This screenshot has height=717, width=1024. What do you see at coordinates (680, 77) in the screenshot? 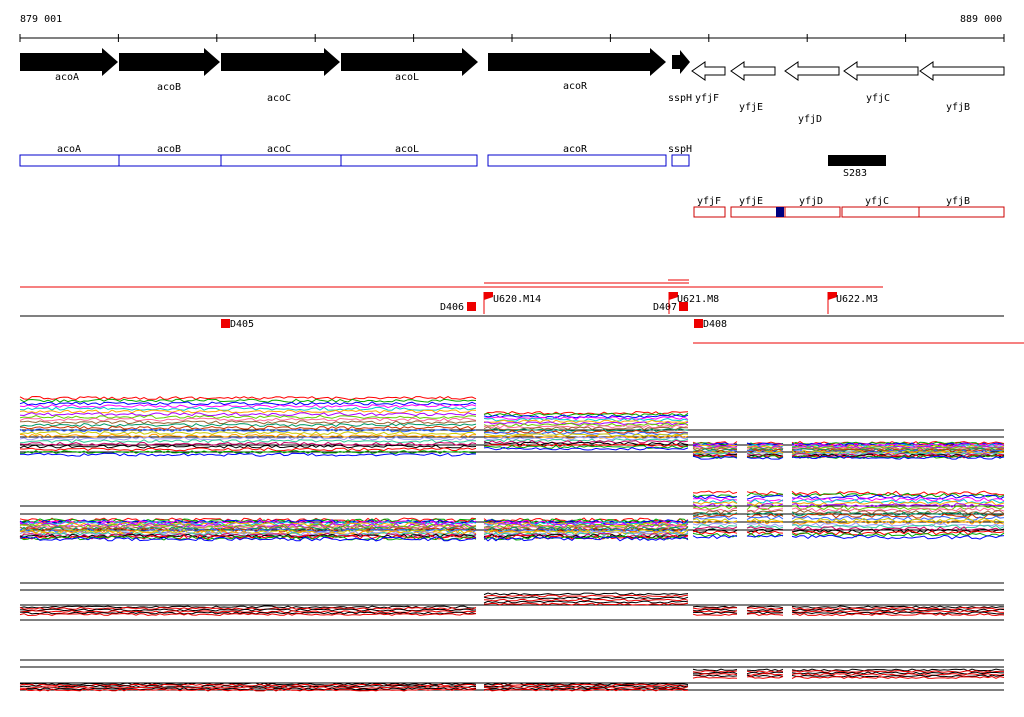
I see `gene-arrow-sspH: sspH` at bounding box center [680, 77].